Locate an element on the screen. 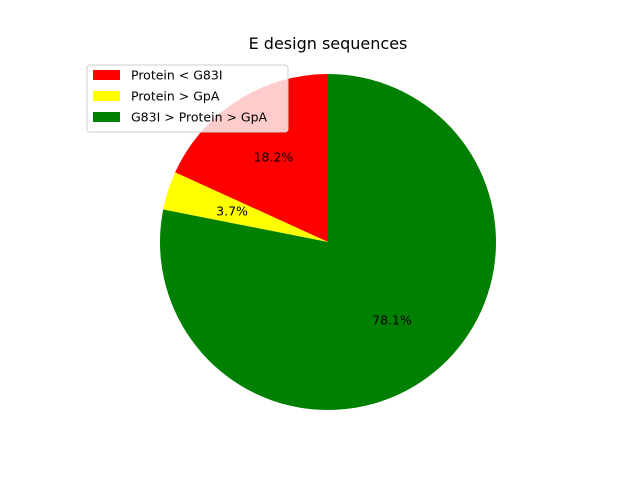  pie-value-label-2: 3.7% is located at coordinates (232, 211).